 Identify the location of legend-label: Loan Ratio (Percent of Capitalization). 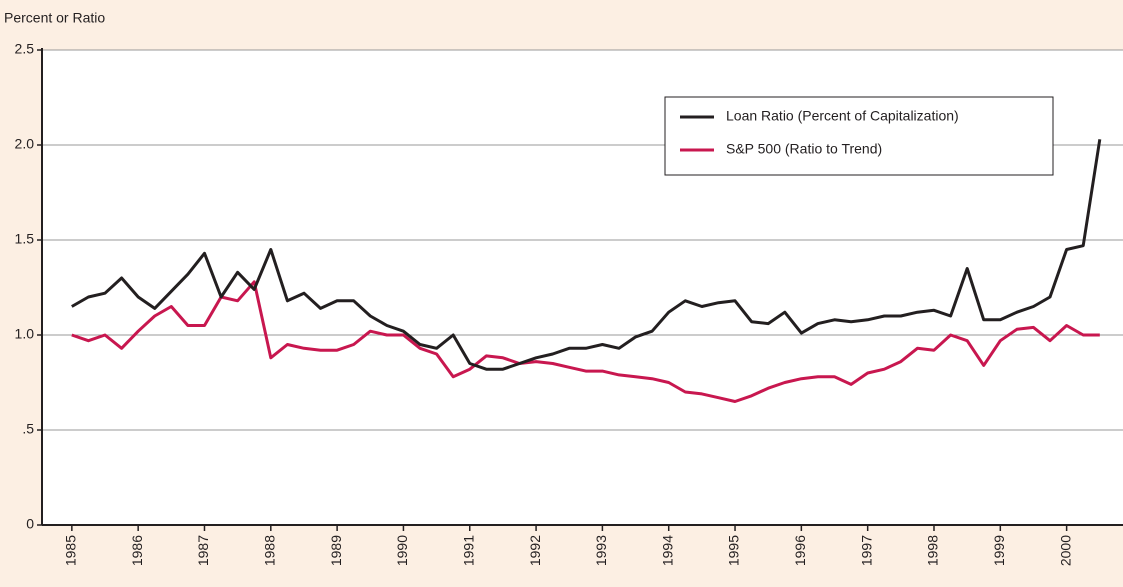
(842, 116).